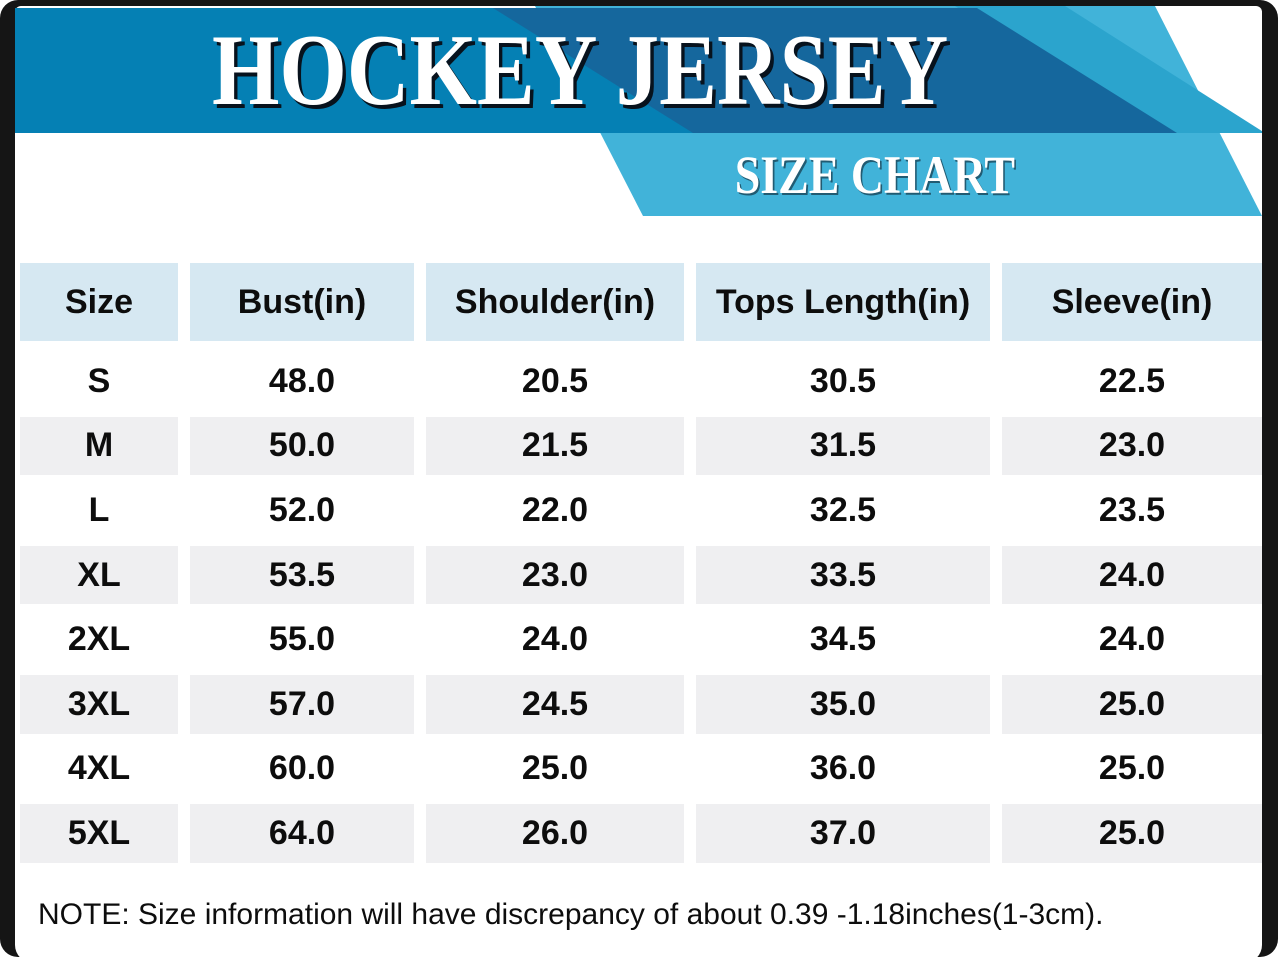  Describe the element at coordinates (843, 704) in the screenshot. I see `cell-tops-length: 35.0` at that location.